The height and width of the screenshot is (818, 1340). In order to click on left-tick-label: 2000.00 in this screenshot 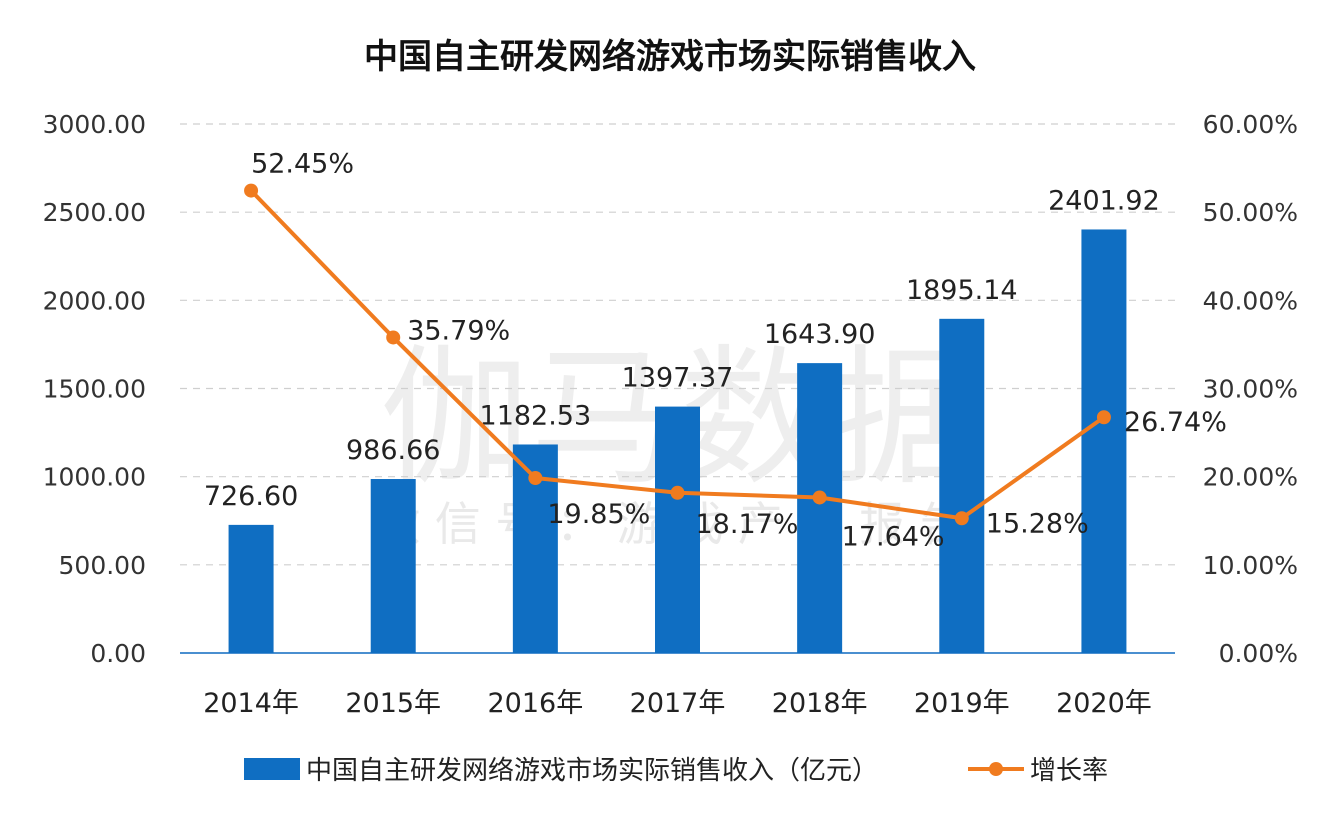, I will do `click(94, 300)`.